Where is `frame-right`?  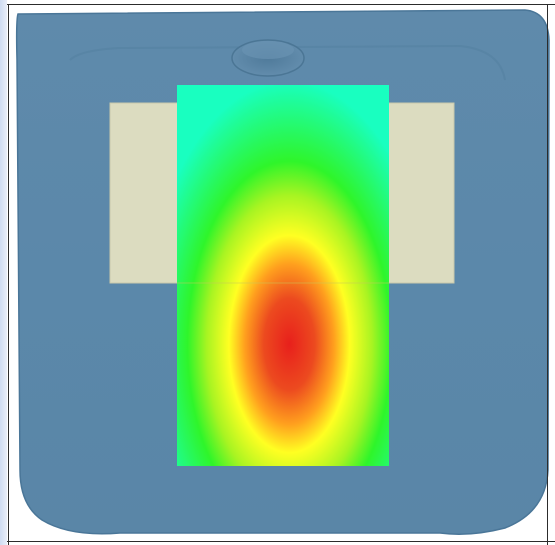
frame-right is located at coordinates (547, 274).